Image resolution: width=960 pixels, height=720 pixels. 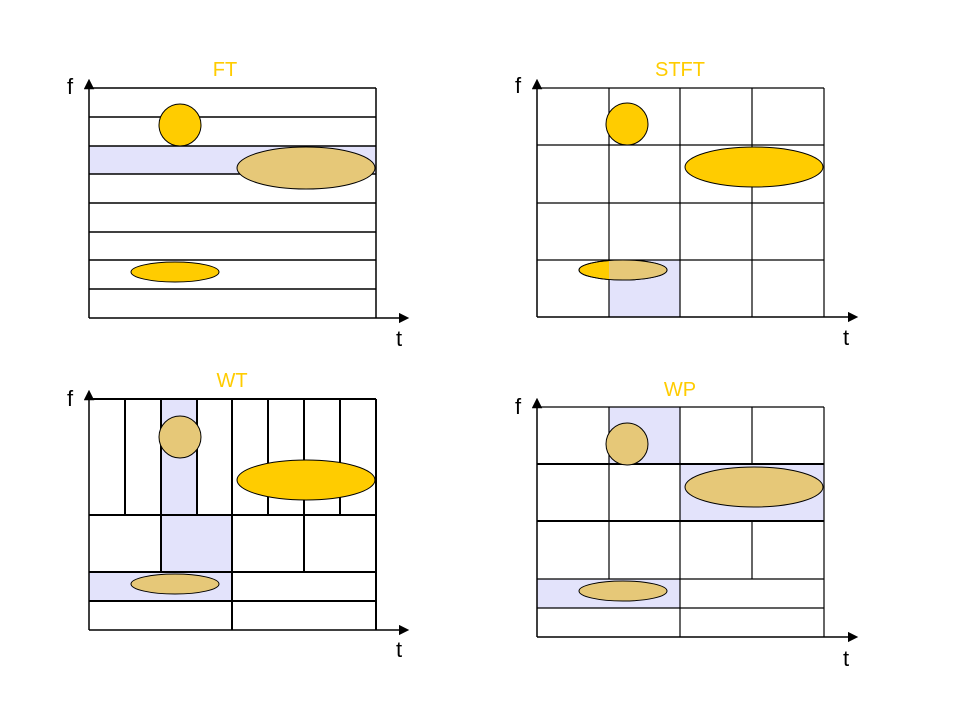 What do you see at coordinates (175, 584) in the screenshot?
I see `wt-small-ellipse-blob` at bounding box center [175, 584].